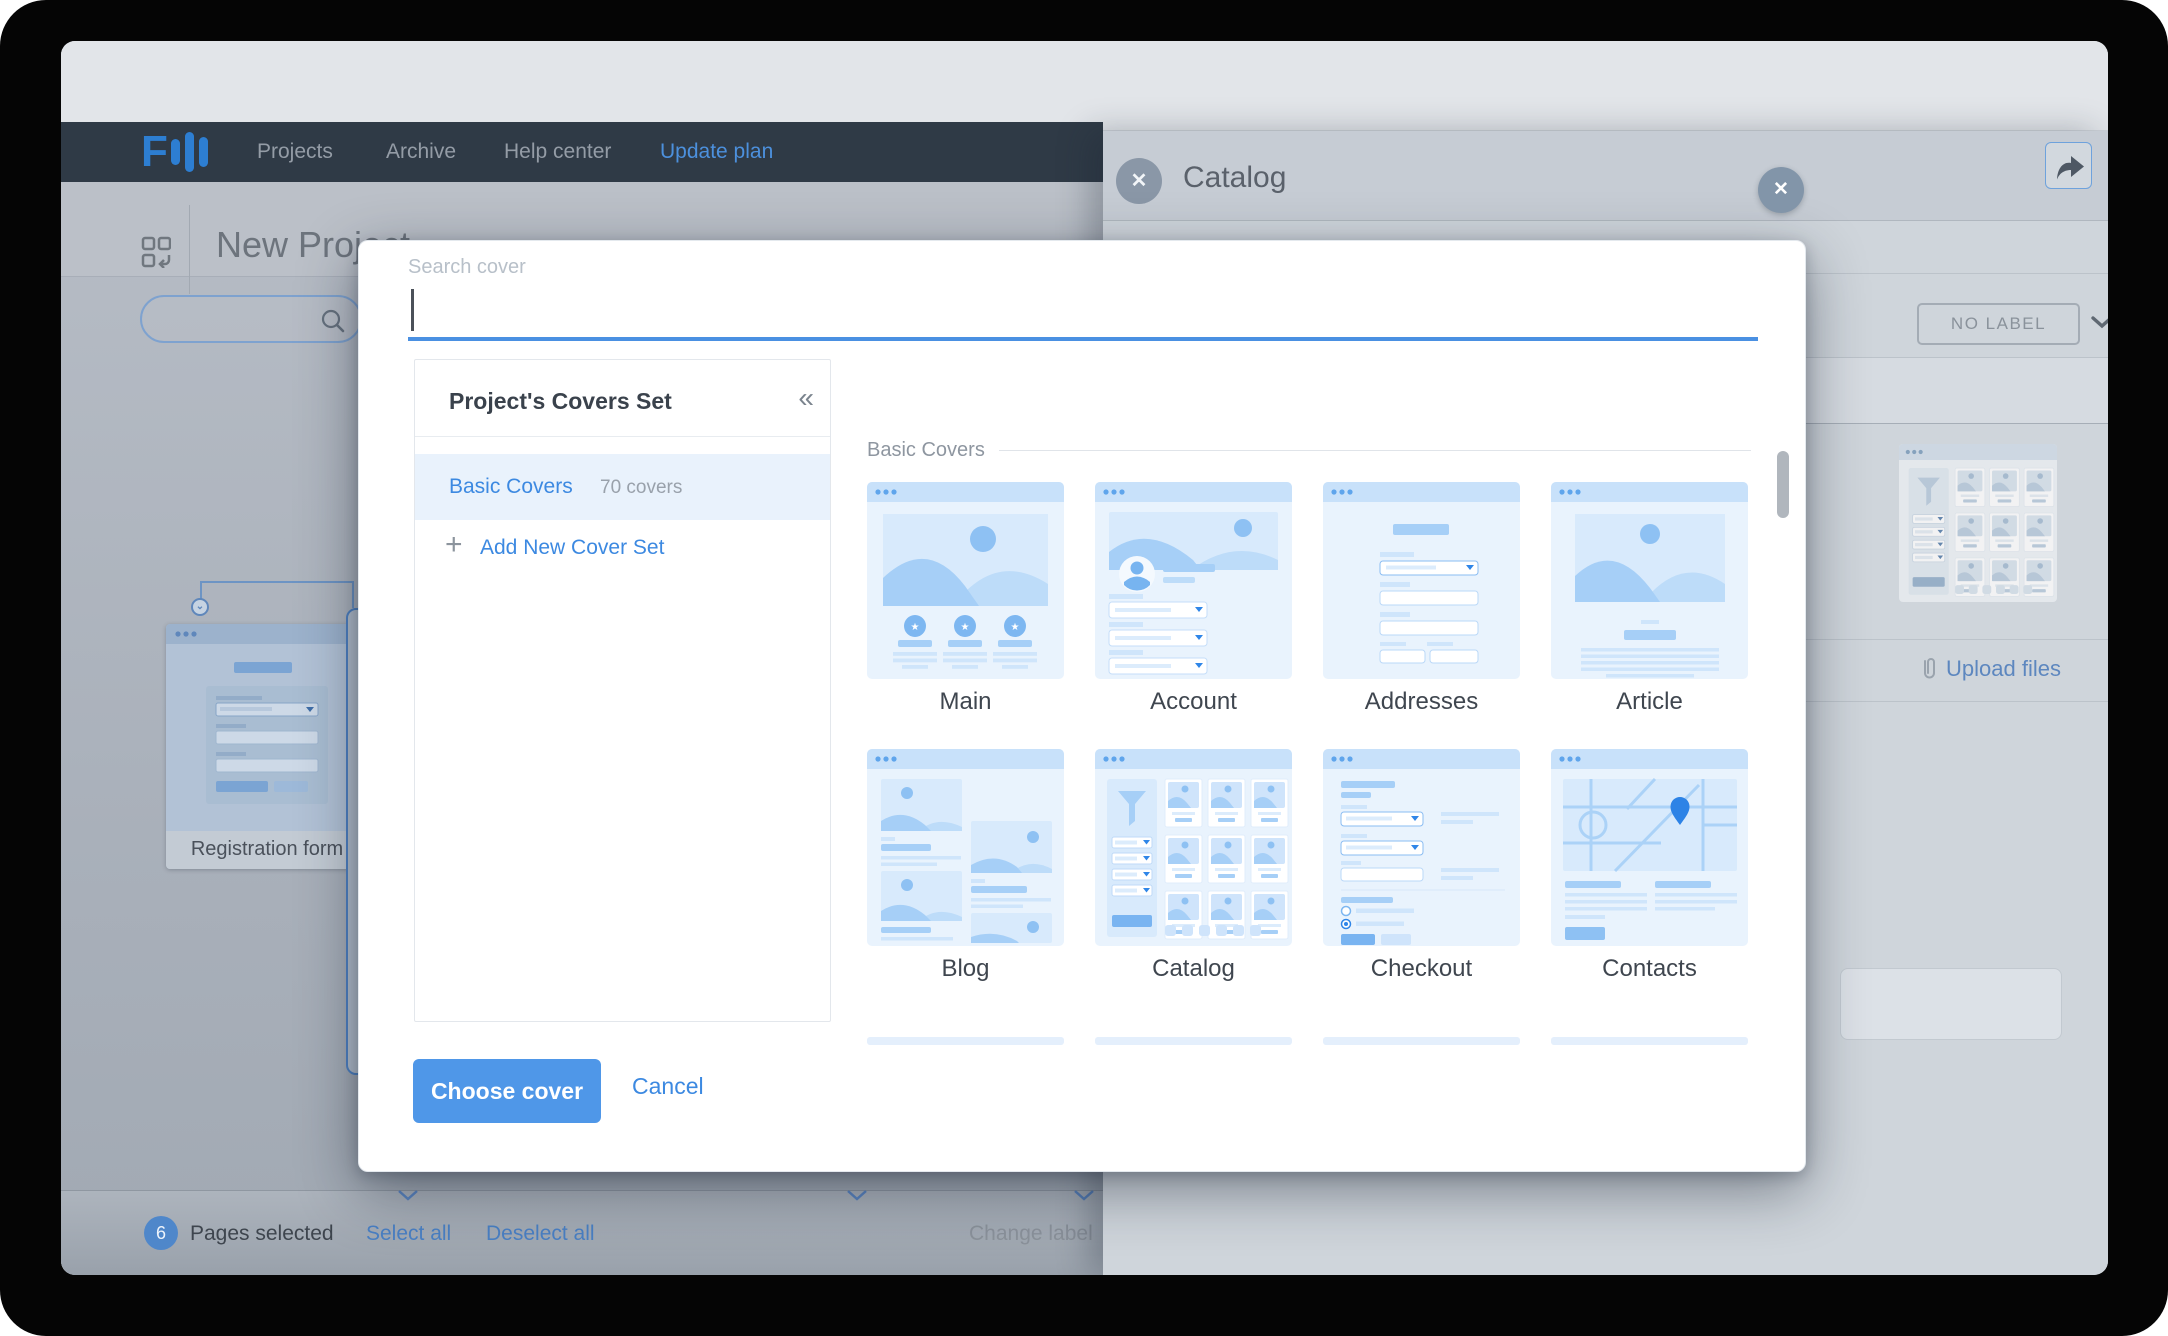 This screenshot has width=2168, height=1336. What do you see at coordinates (965, 580) in the screenshot?
I see `cover-thumbnail-main: ★ ★ ★` at bounding box center [965, 580].